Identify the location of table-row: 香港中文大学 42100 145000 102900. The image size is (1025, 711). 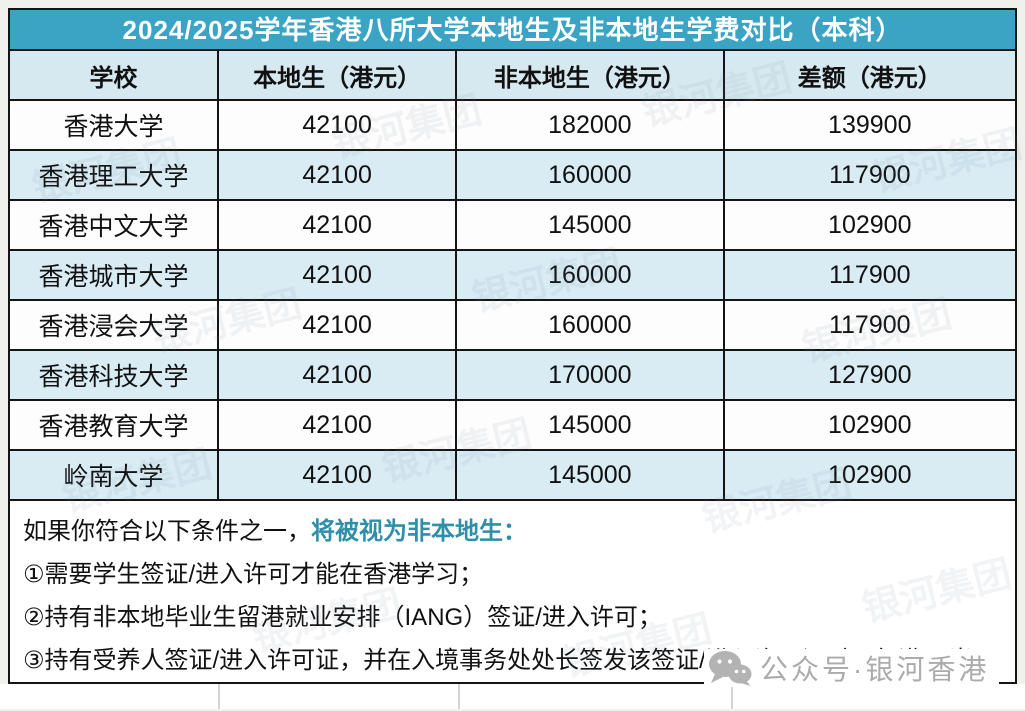
(512, 225).